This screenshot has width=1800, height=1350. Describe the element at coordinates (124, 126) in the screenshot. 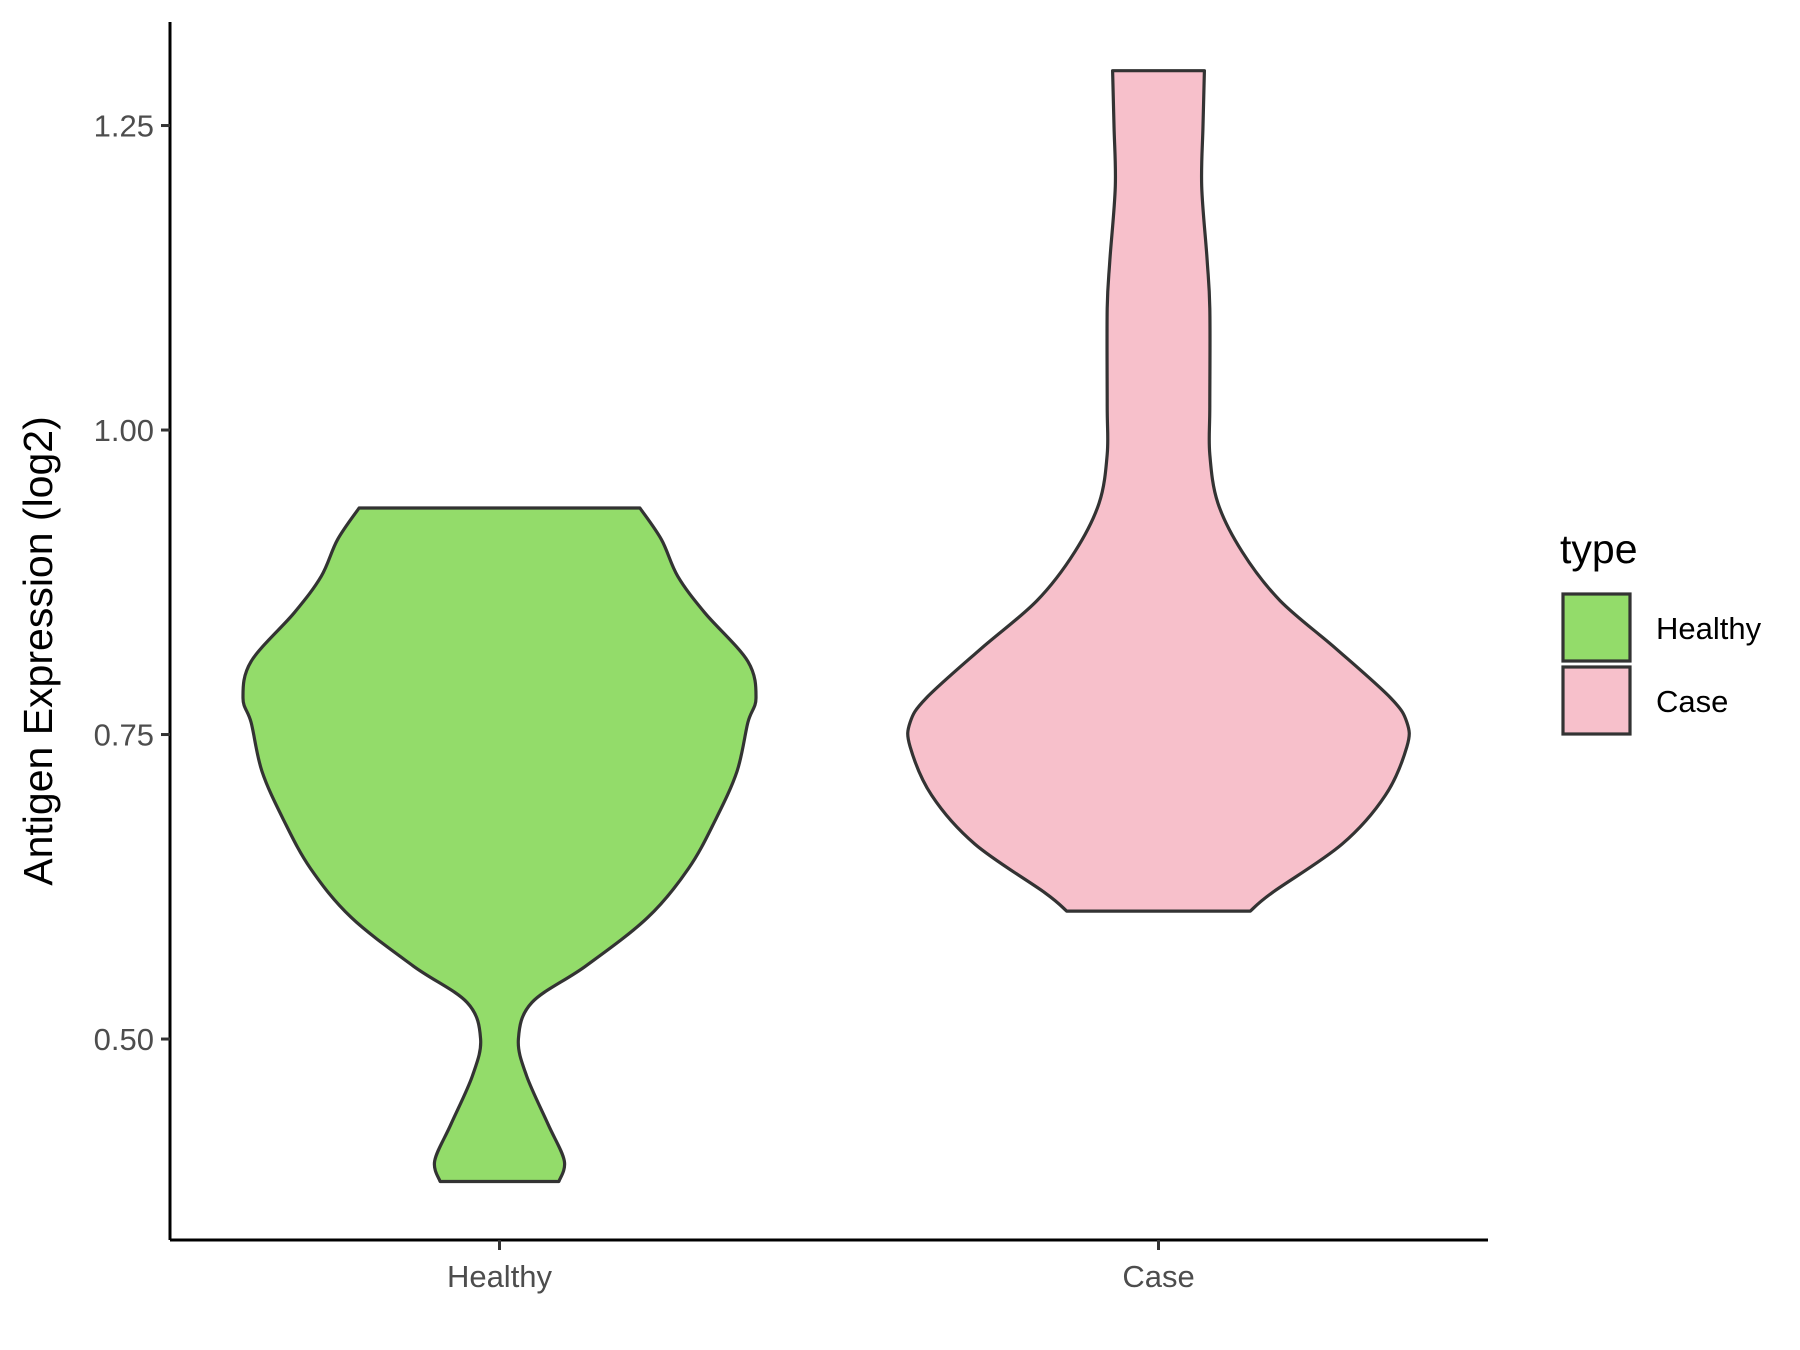

I see `y-tick-label: 1.25` at that location.